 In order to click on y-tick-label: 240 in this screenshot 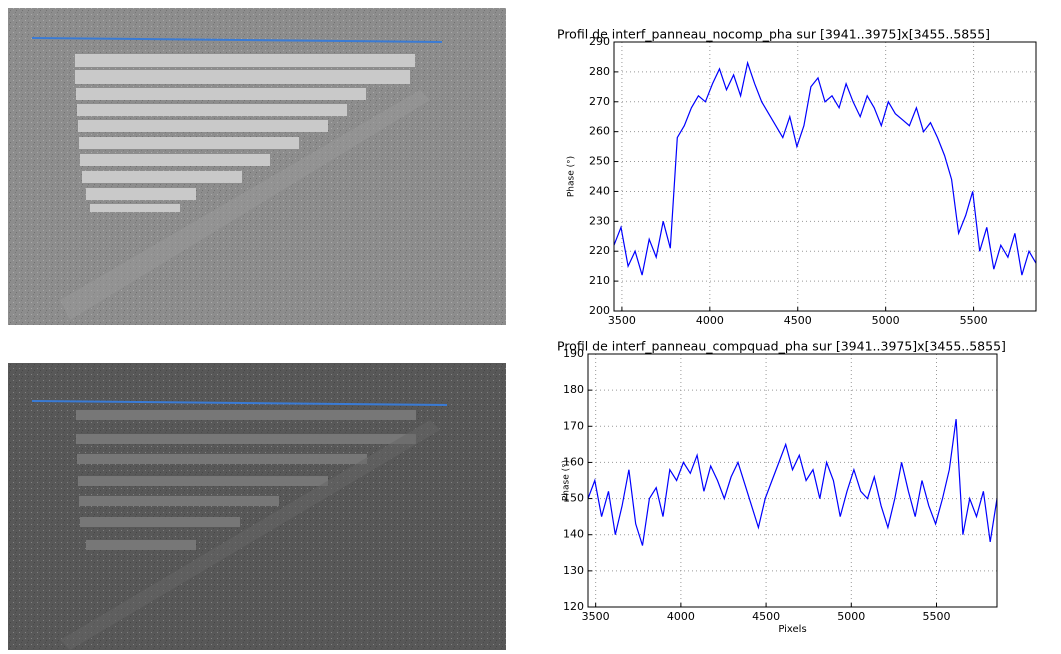, I will do `click(599, 190)`.